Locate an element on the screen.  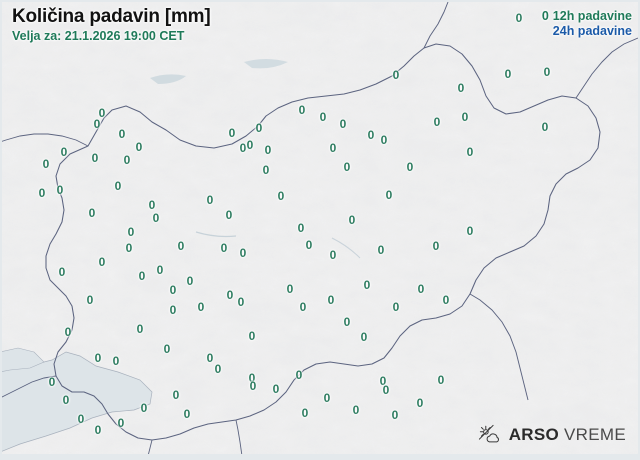
arso-logo: ARSO VREME is located at coordinates (552, 435).